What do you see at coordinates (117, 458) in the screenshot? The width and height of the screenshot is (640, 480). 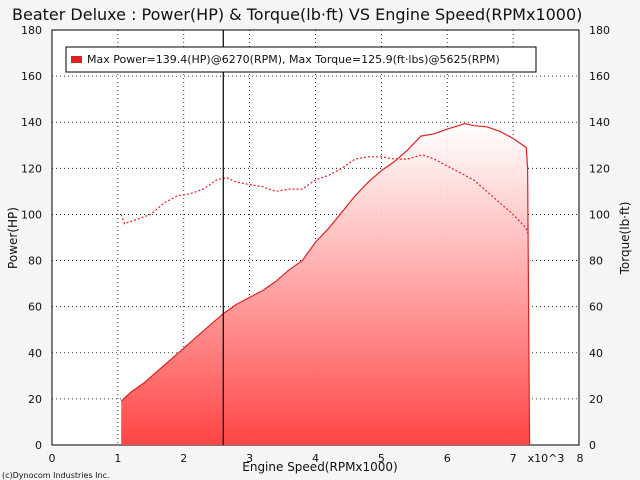 I see `x-tick-label: 1` at bounding box center [117, 458].